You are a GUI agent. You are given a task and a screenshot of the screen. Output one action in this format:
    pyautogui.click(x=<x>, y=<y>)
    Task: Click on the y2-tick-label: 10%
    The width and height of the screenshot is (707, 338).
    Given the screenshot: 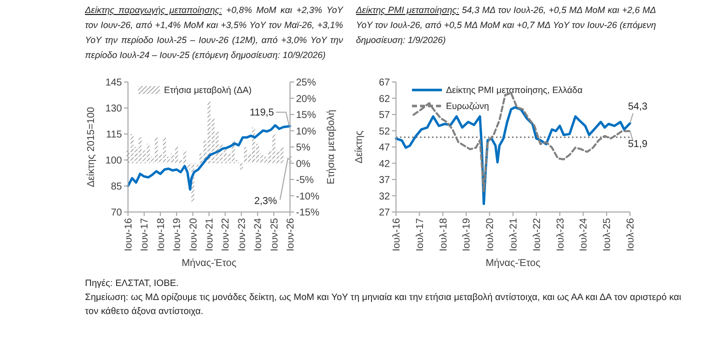 What is the action you would take?
    pyautogui.click(x=306, y=132)
    